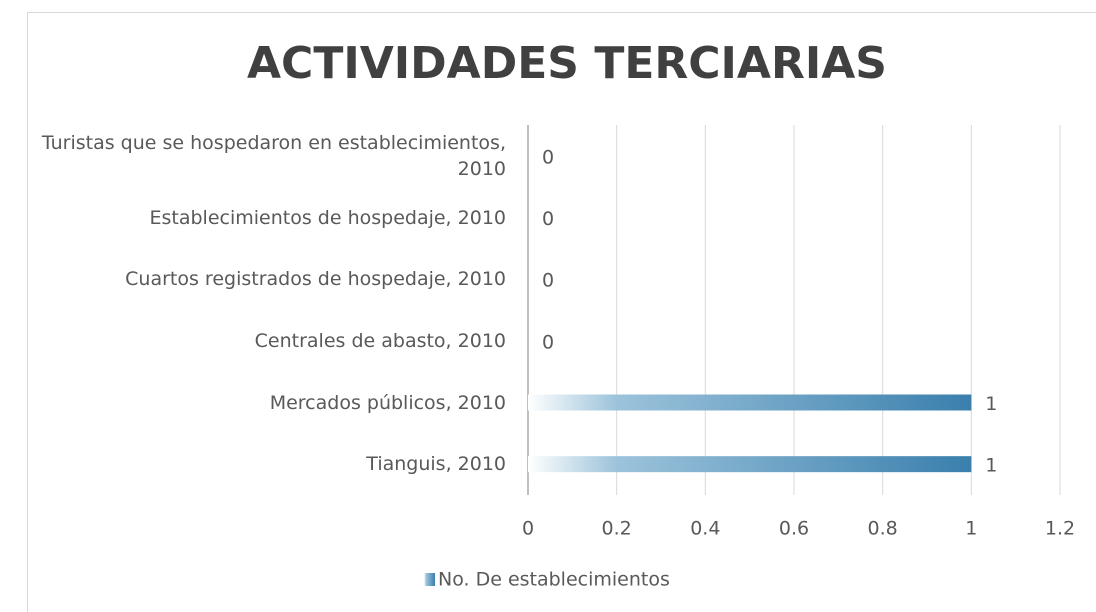  I want to click on y-tick-label: Mercados públicos, 2010, so click(387, 402).